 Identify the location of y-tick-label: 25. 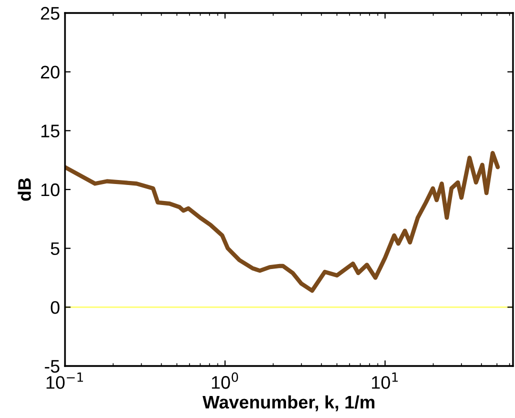
(50, 13).